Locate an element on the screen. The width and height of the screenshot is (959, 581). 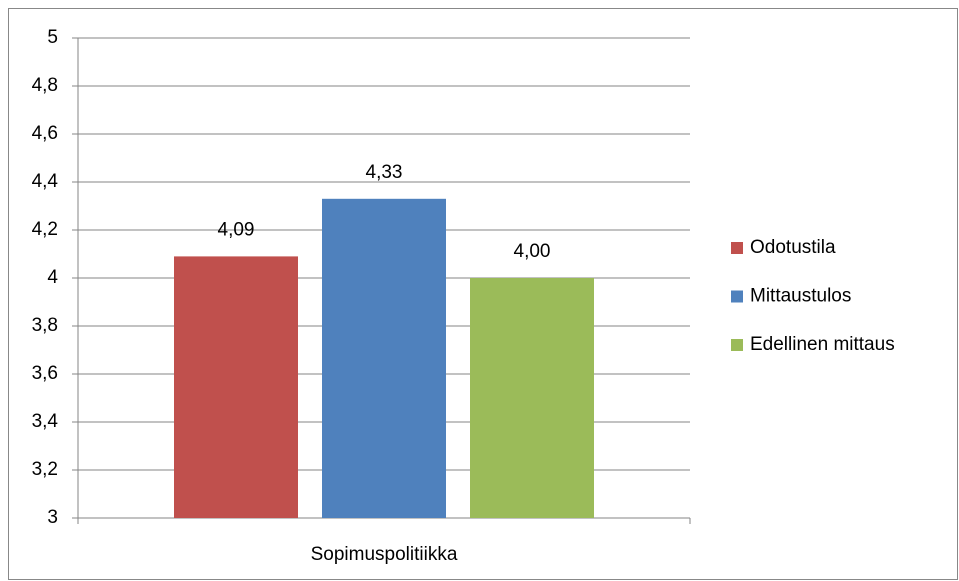
y-tick-label: 3,4 is located at coordinates (45, 421).